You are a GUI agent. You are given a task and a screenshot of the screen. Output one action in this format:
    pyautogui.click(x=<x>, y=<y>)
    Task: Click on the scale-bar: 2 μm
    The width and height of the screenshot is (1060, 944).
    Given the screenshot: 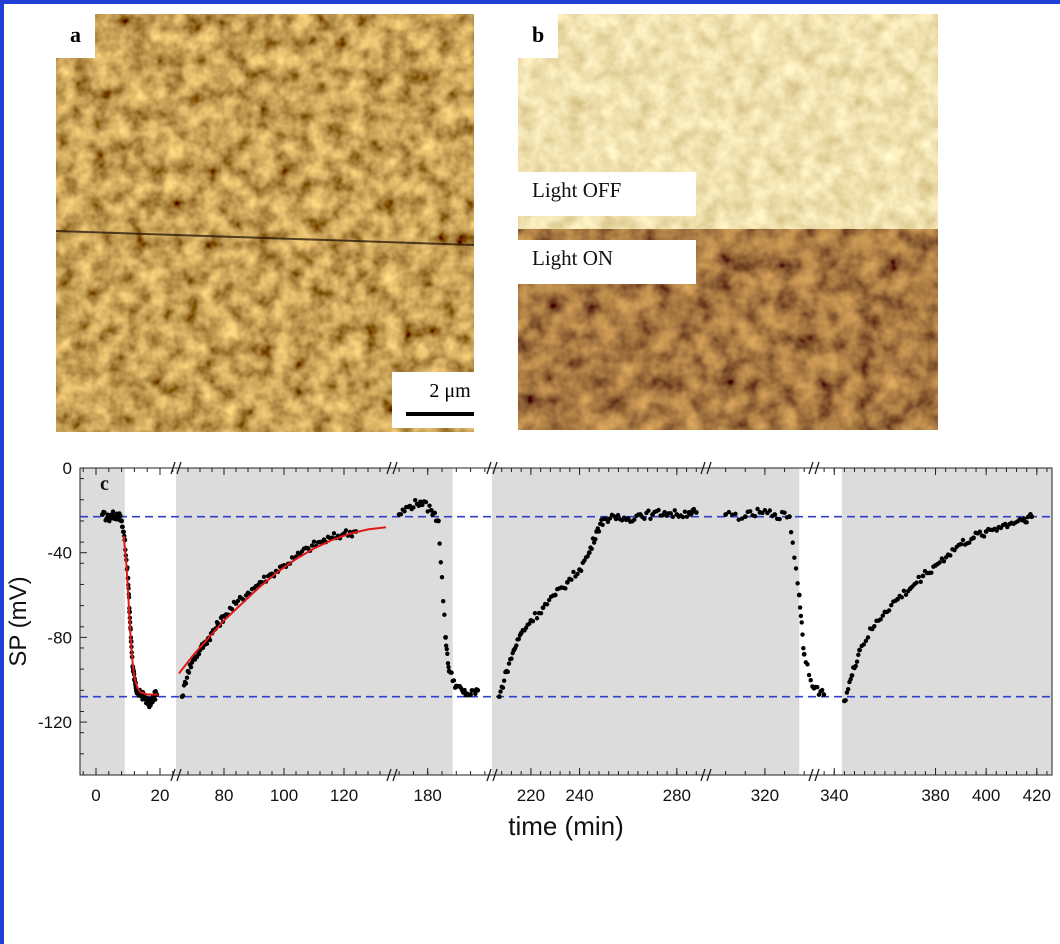 What is the action you would take?
    pyautogui.click(x=433, y=400)
    